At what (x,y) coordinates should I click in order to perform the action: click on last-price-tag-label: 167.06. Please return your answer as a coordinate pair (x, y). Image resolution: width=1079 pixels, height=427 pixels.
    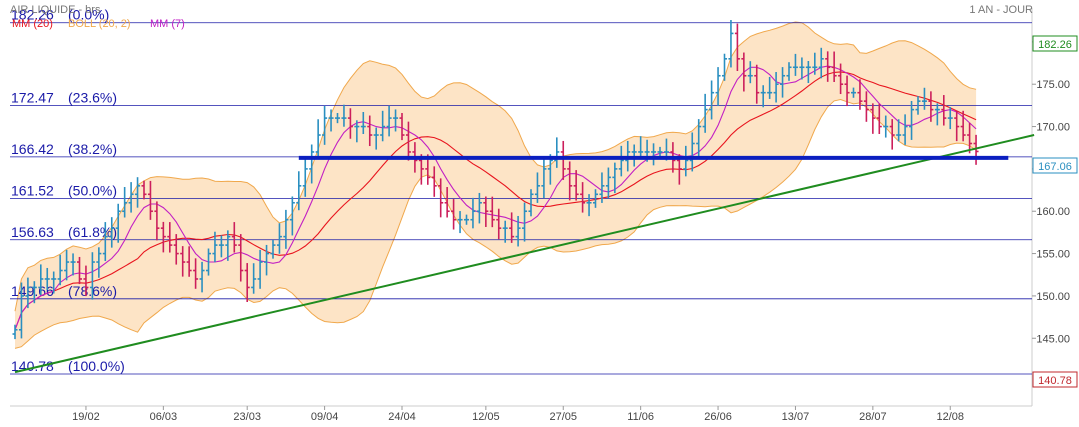
    Looking at the image, I should click on (1055, 167).